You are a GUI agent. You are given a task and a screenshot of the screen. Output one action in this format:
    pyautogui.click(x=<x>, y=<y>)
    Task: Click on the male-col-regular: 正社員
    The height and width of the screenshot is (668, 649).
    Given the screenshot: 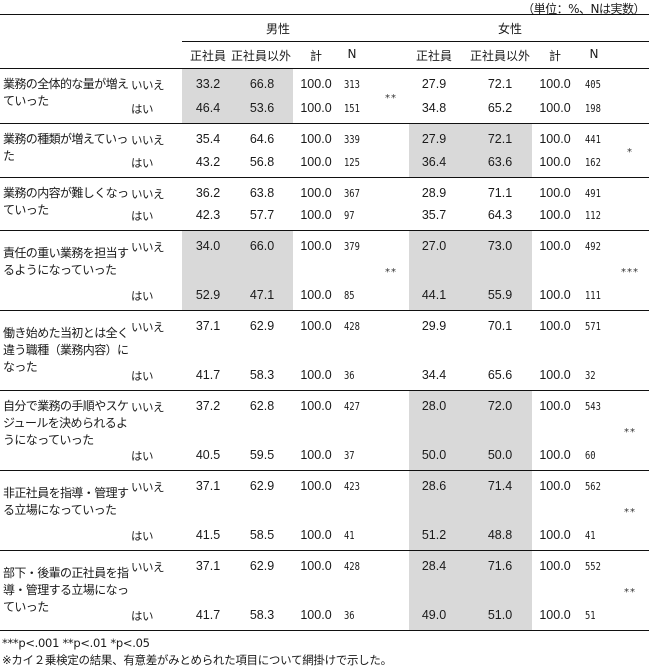 What is the action you would take?
    pyautogui.click(x=208, y=56)
    